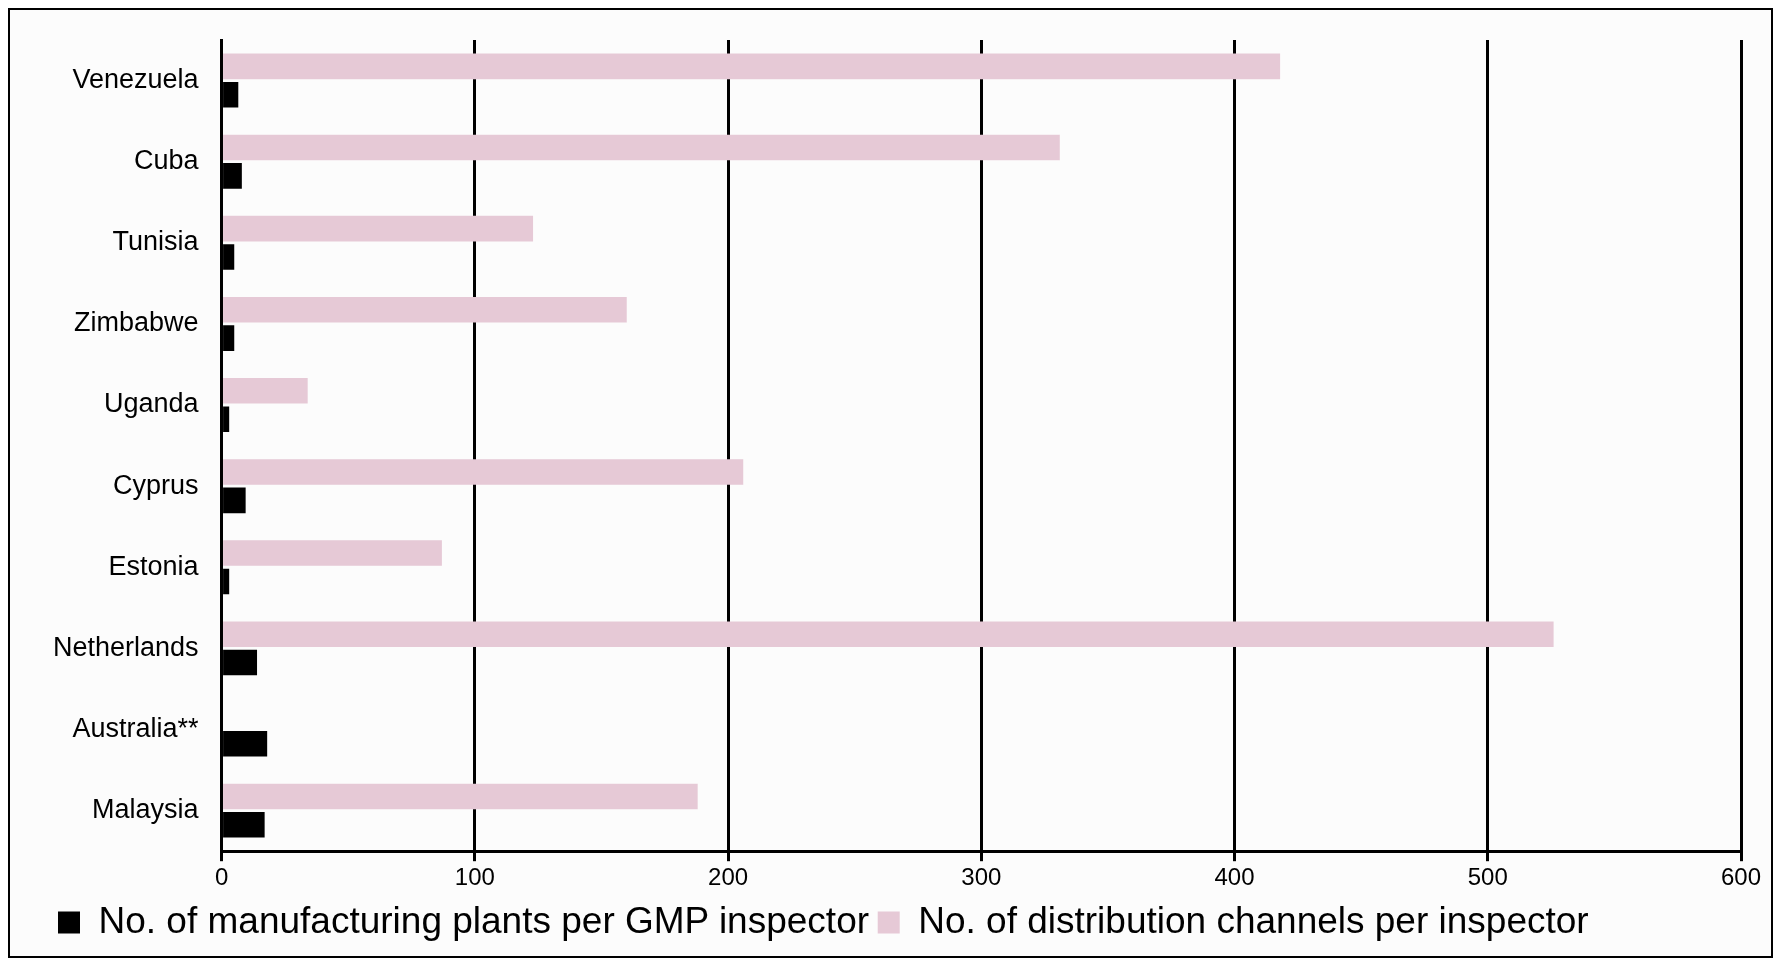  Describe the element at coordinates (151, 403) in the screenshot. I see `y-tick-label: Uganda` at that location.